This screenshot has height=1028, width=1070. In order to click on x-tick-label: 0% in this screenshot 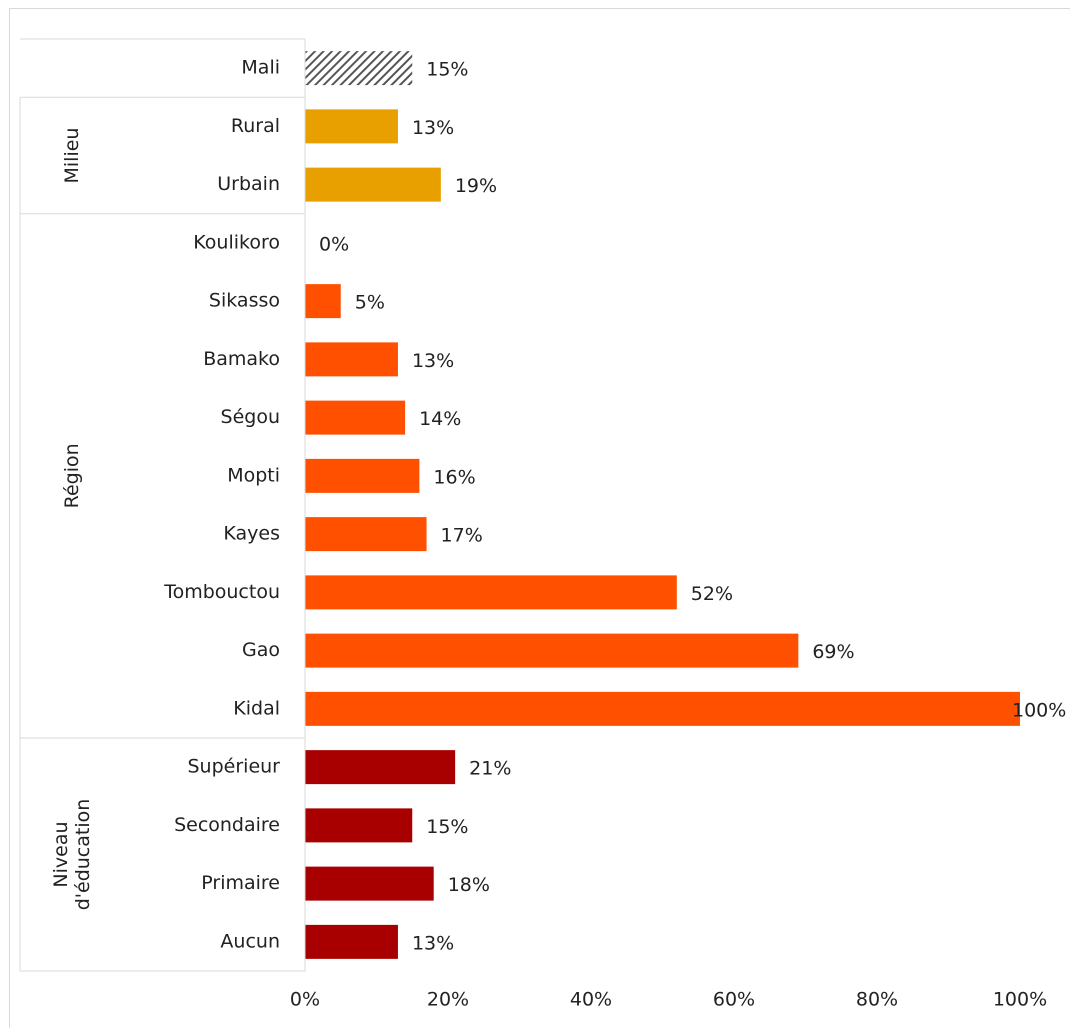, I will do `click(305, 1000)`.